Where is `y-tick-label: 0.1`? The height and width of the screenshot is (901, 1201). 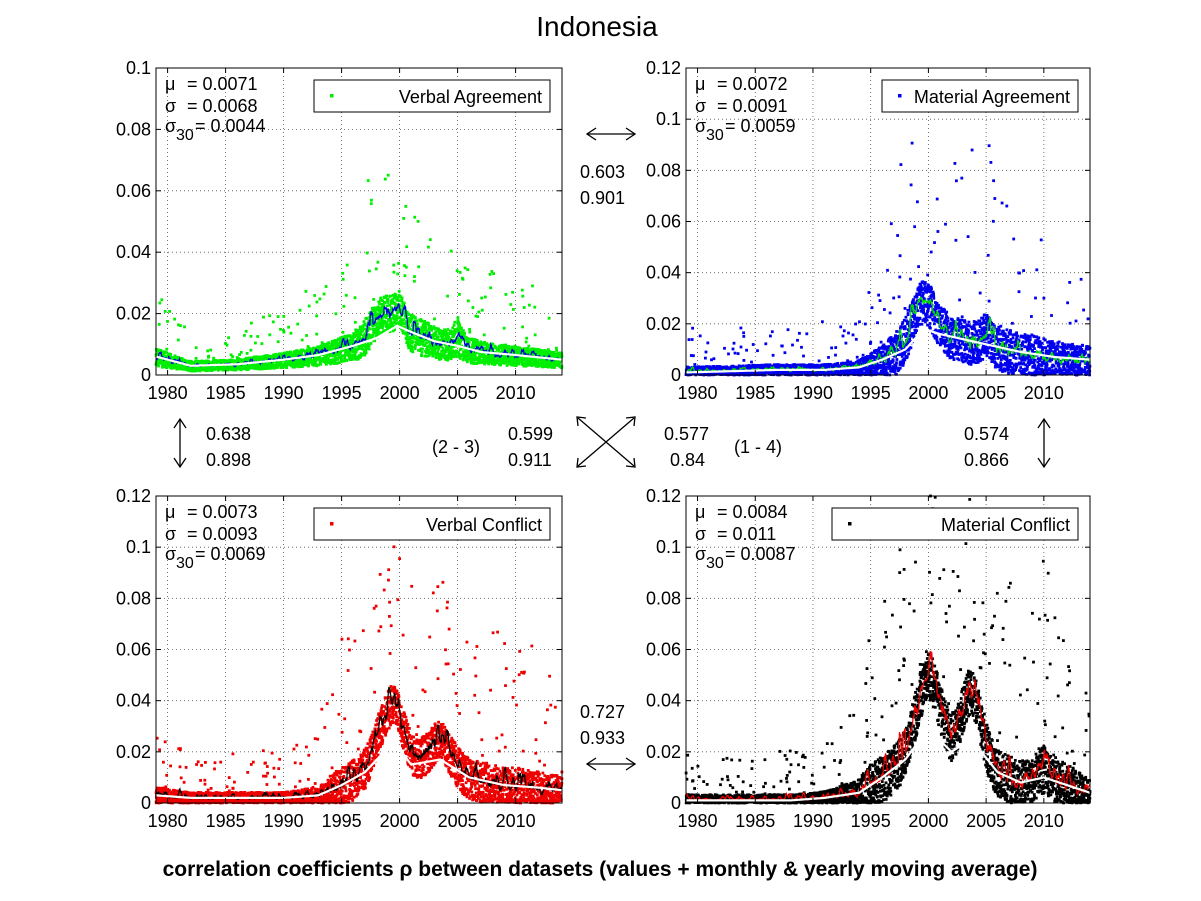 y-tick-label: 0.1 is located at coordinates (138, 68).